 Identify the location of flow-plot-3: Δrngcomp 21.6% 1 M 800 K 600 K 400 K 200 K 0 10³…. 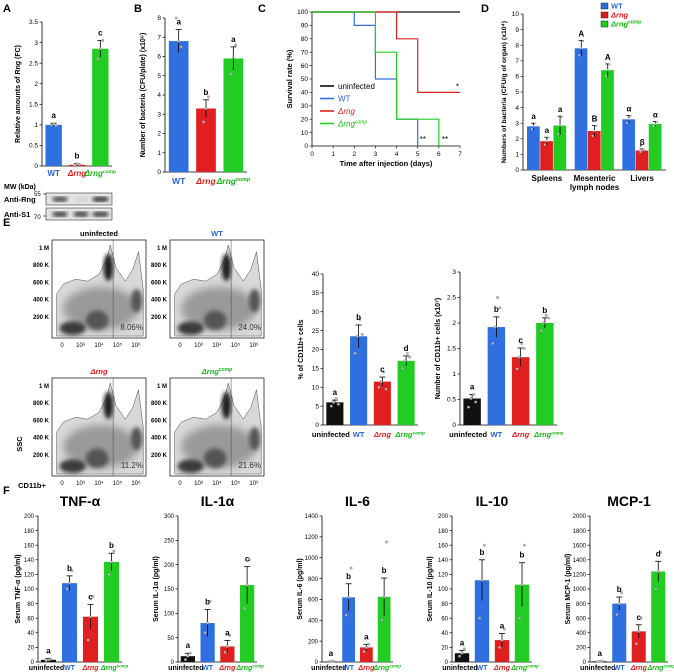
(208, 427).